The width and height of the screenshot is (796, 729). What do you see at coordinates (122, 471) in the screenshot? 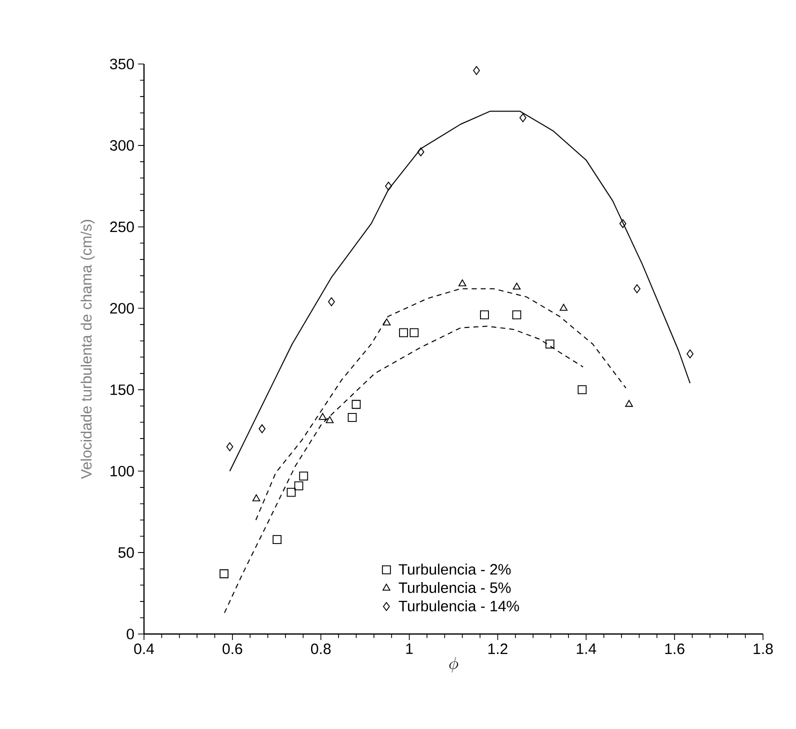
I see `y-tick-label: 100` at bounding box center [122, 471].